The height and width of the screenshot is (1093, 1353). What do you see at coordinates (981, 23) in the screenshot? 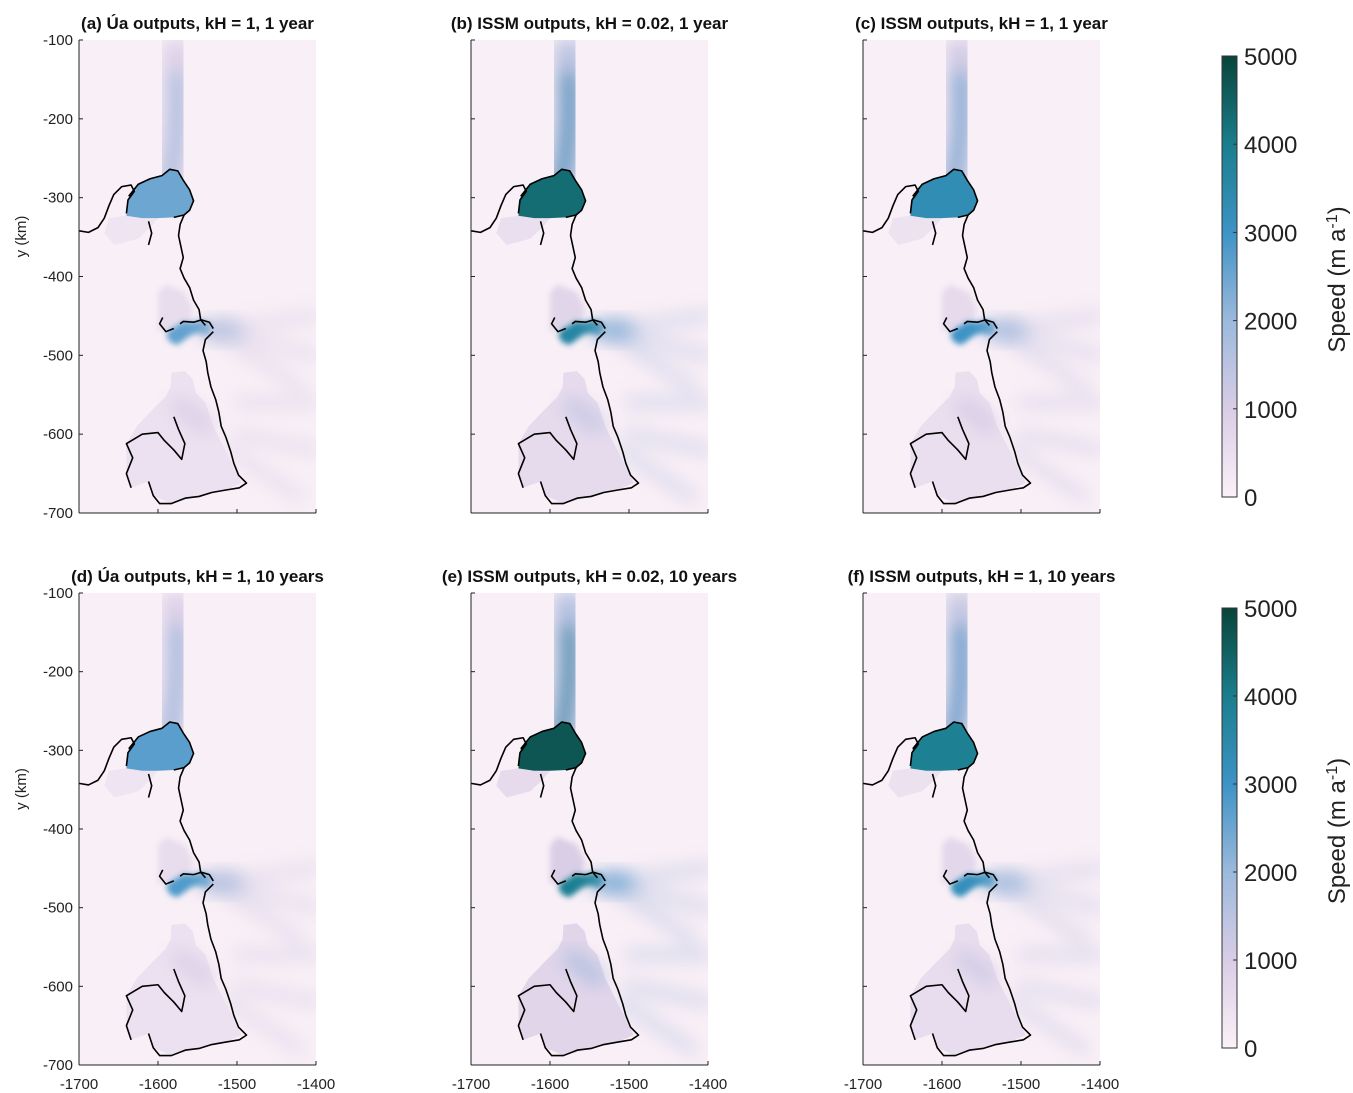
I see `panel-title: (c) ISSM outputs, kH = 1, 1 year` at bounding box center [981, 23].